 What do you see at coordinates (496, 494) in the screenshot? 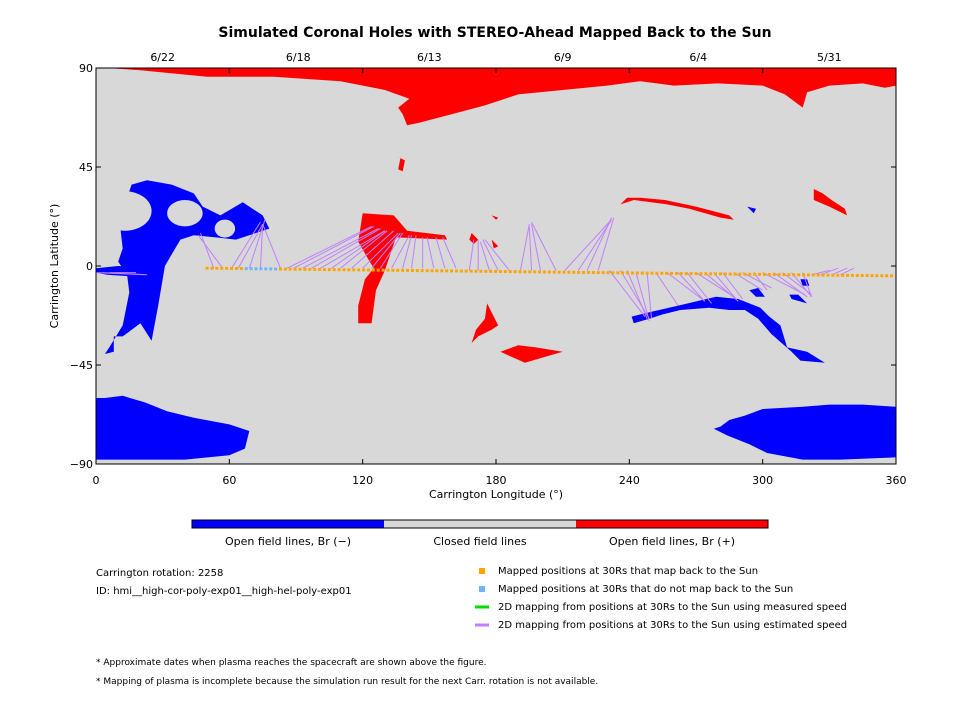
I see `x-axis-label: Carrington Longitude (°)` at bounding box center [496, 494].